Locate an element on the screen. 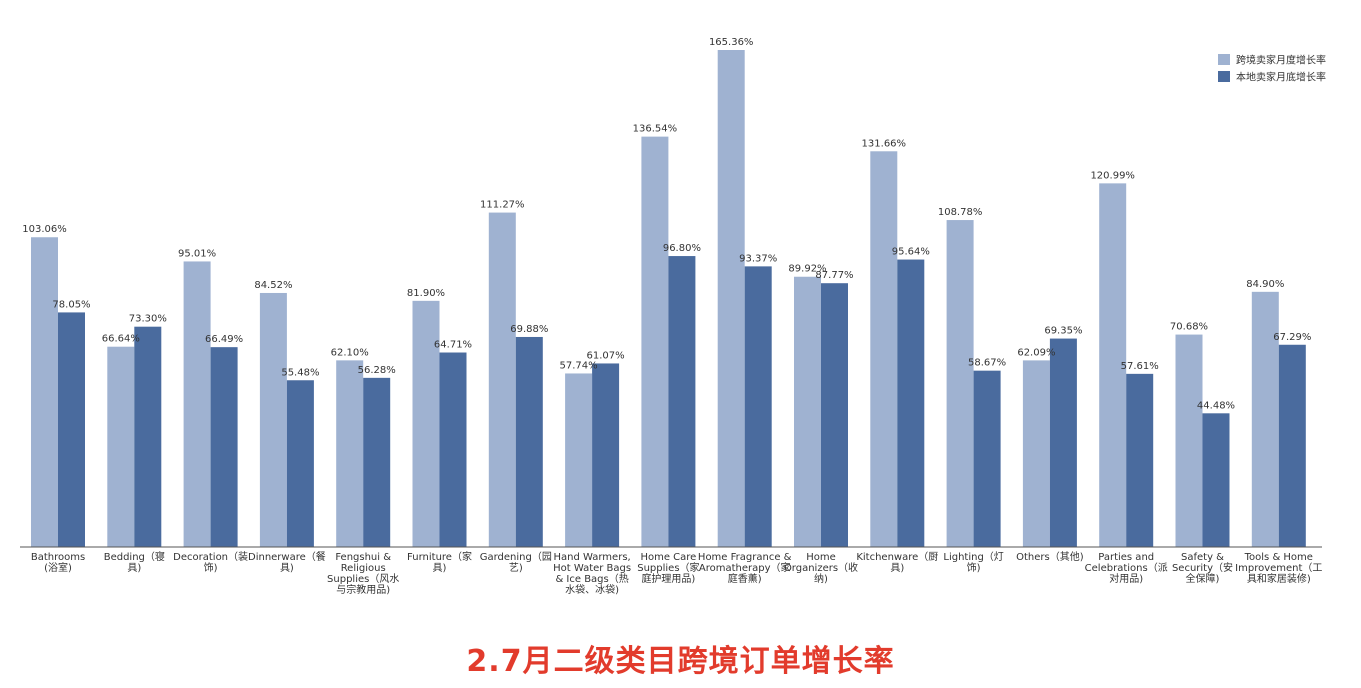 Image resolution: width=1361 pixels, height=688 pixels. value-label-s2-13: 69.35% is located at coordinates (1063, 331).